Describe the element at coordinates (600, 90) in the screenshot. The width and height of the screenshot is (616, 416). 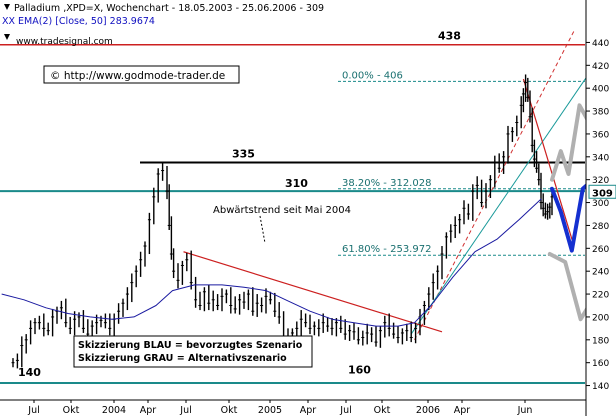
I see `y-tick-label: 400` at that location.